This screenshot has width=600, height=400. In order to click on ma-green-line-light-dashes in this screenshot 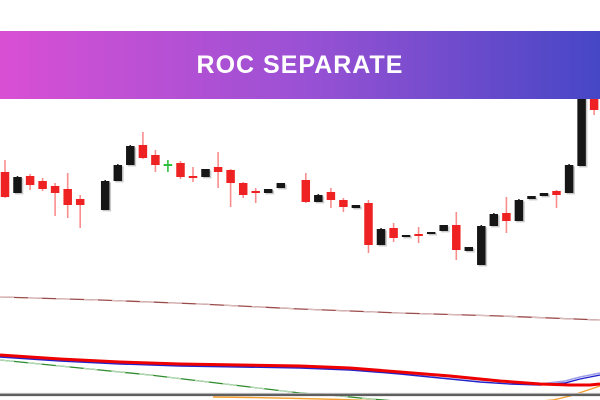, I will do `click(195, 379)`.